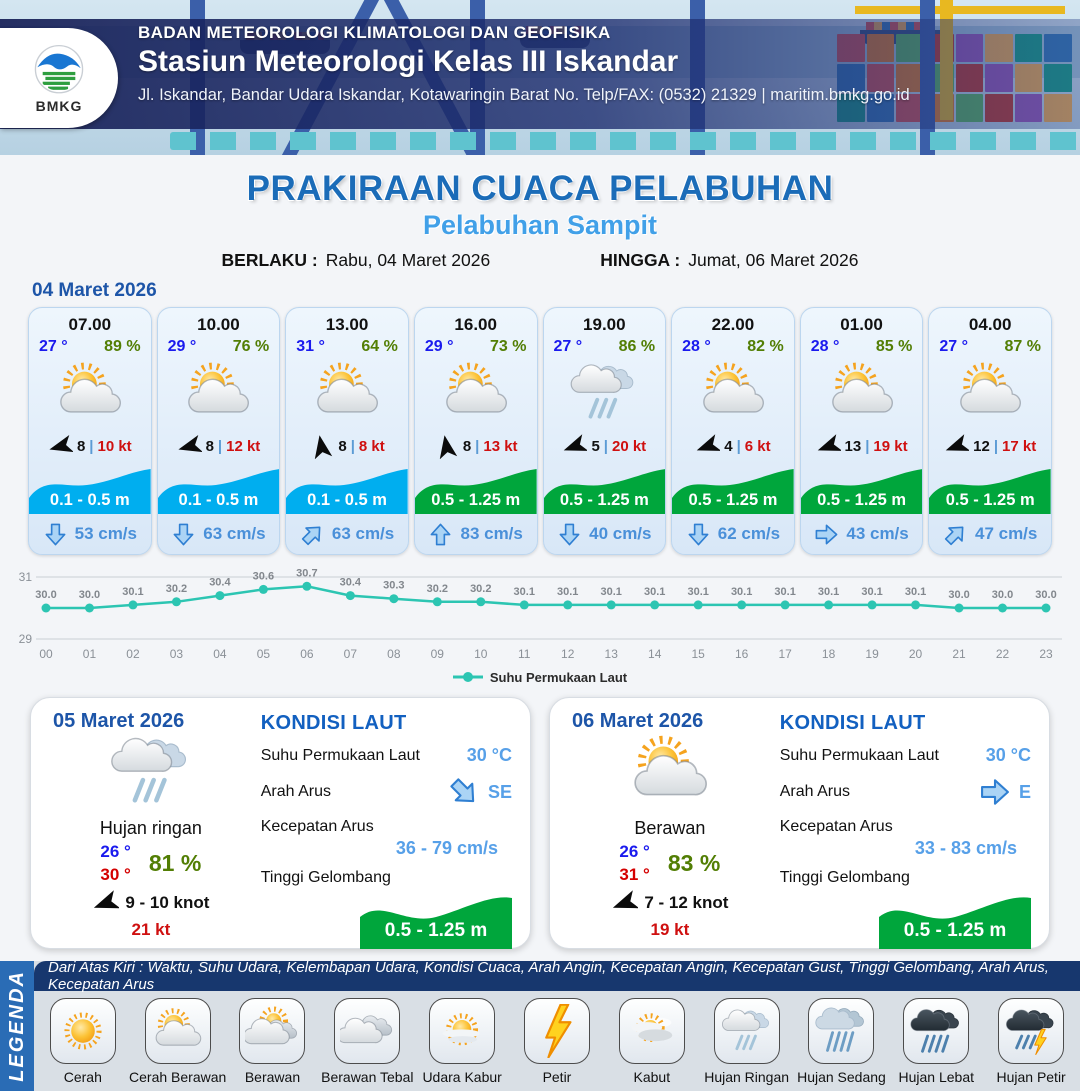 Image resolution: width=1080 pixels, height=1091 pixels. Describe the element at coordinates (1031, 1041) in the screenshot. I see `legend-item: Hujan Petir` at that location.